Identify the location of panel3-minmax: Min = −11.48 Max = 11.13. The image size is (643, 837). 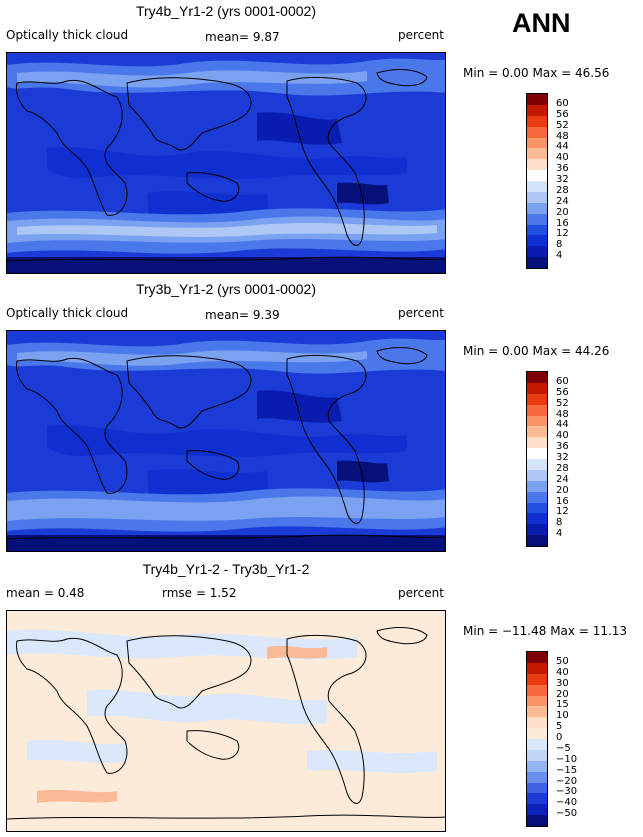
(545, 631).